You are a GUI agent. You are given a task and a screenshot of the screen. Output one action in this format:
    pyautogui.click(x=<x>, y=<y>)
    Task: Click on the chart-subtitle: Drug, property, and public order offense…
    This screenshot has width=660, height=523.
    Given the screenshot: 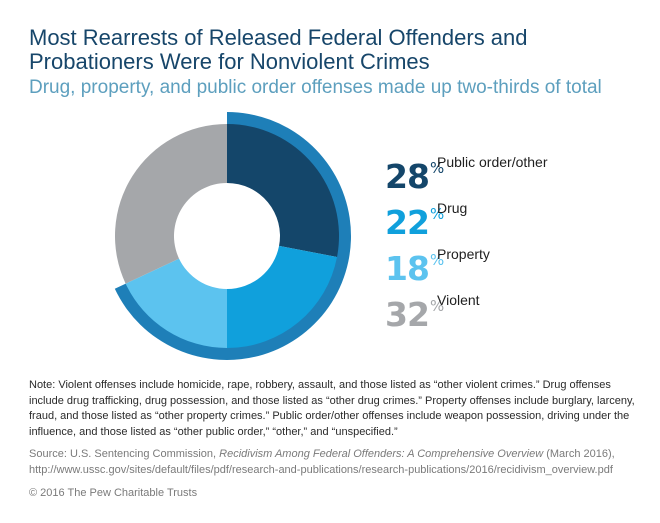 What is the action you would take?
    pyautogui.click(x=315, y=87)
    